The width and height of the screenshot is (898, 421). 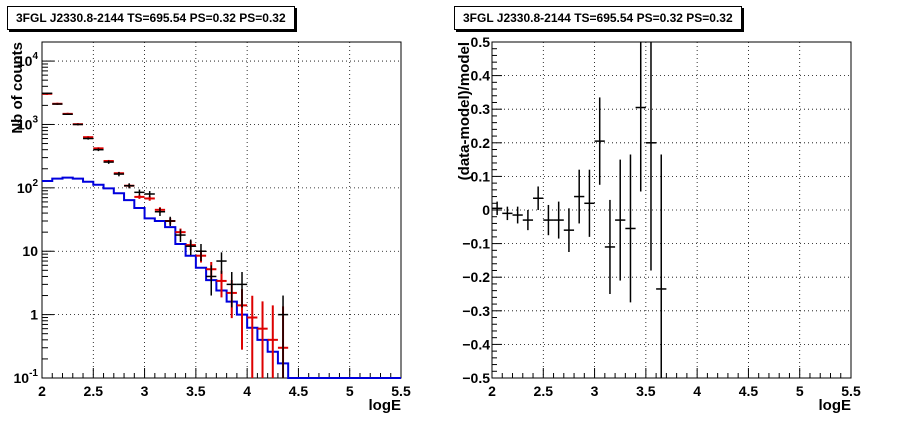 I want to click on y-tick-label: 10⁻¹, so click(x=26, y=377).